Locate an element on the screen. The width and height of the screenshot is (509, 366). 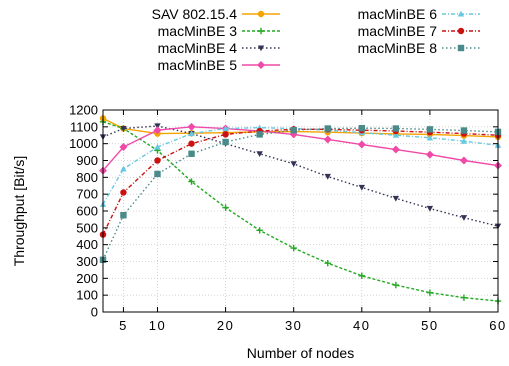
y-tick-label: 900 is located at coordinates (87, 160).